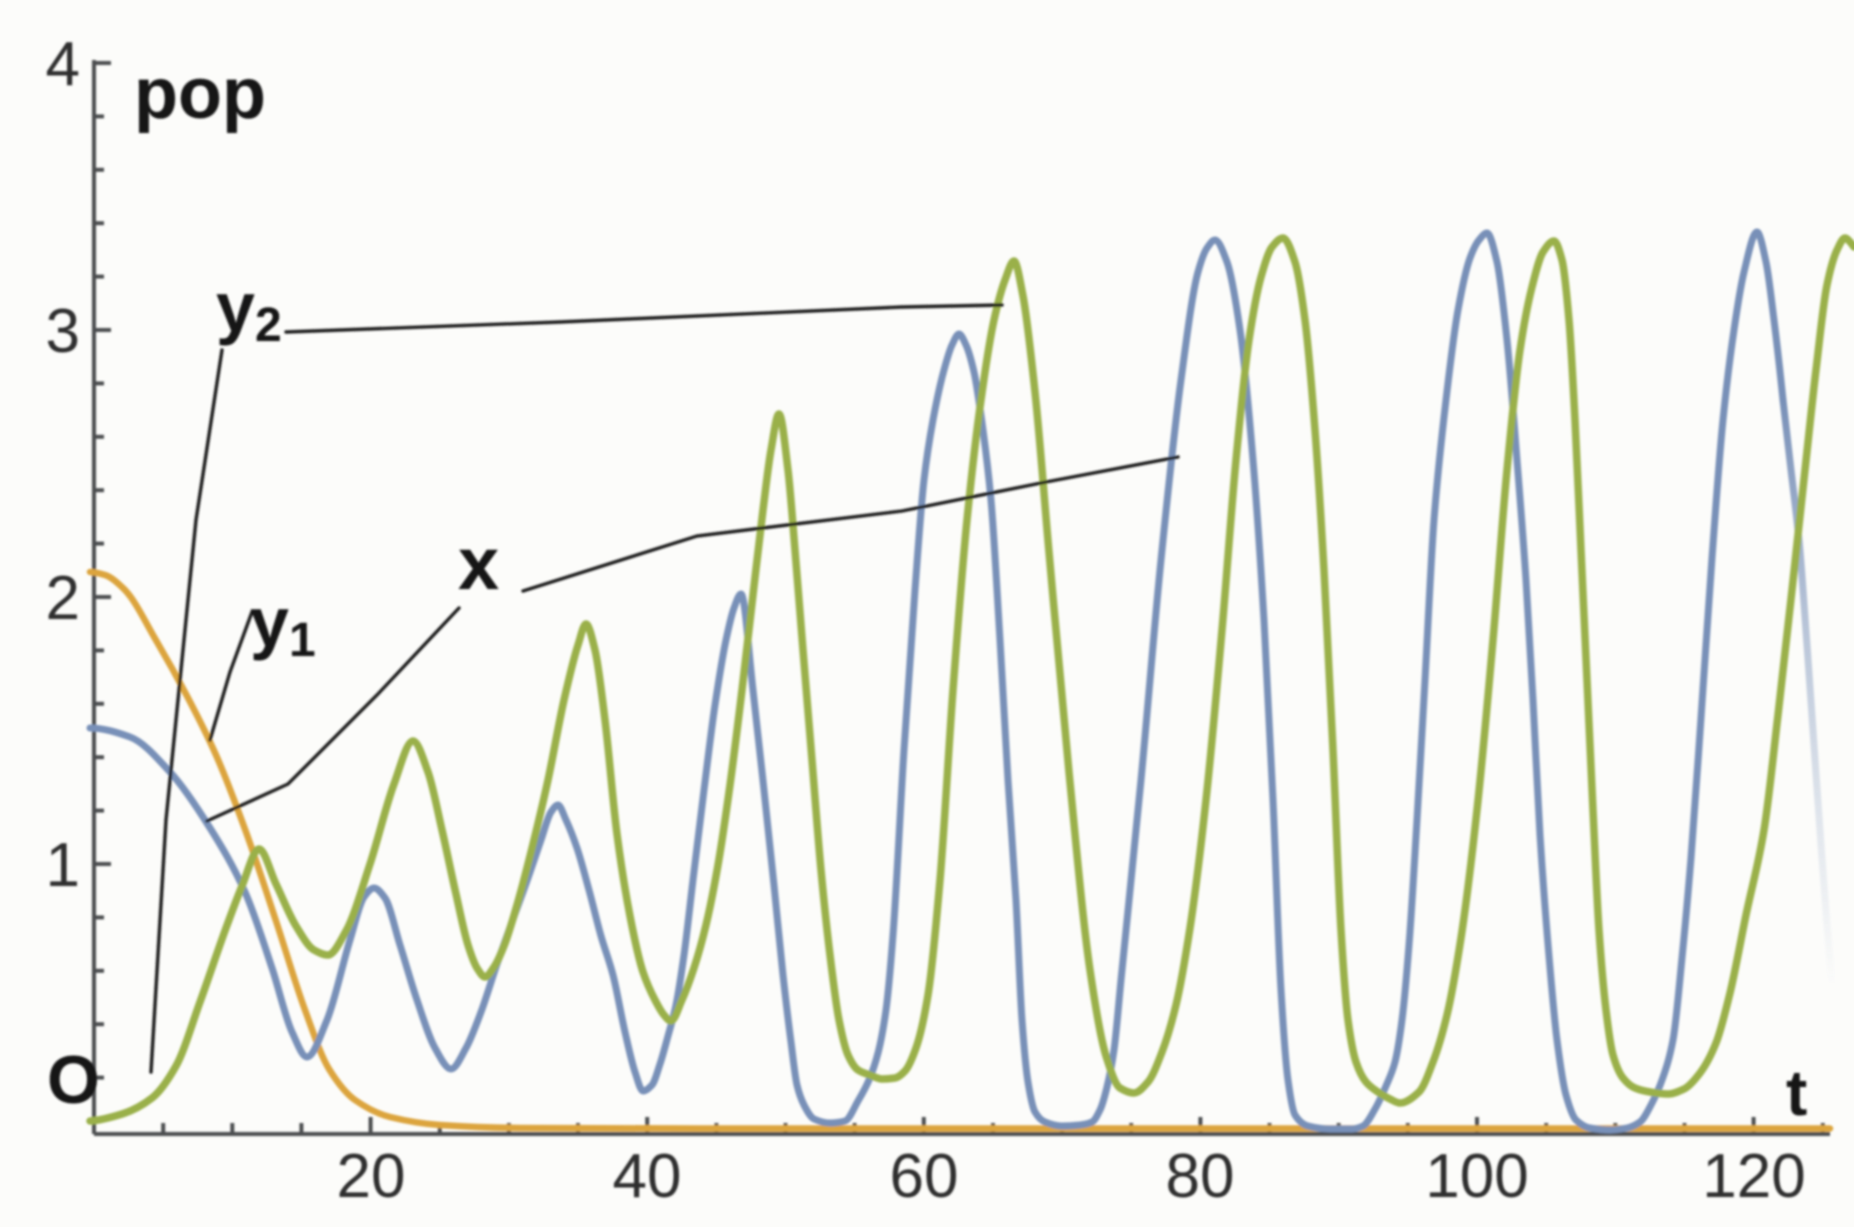 The image size is (1854, 1227). What do you see at coordinates (63, 64) in the screenshot?
I see `svg-text: 4` at bounding box center [63, 64].